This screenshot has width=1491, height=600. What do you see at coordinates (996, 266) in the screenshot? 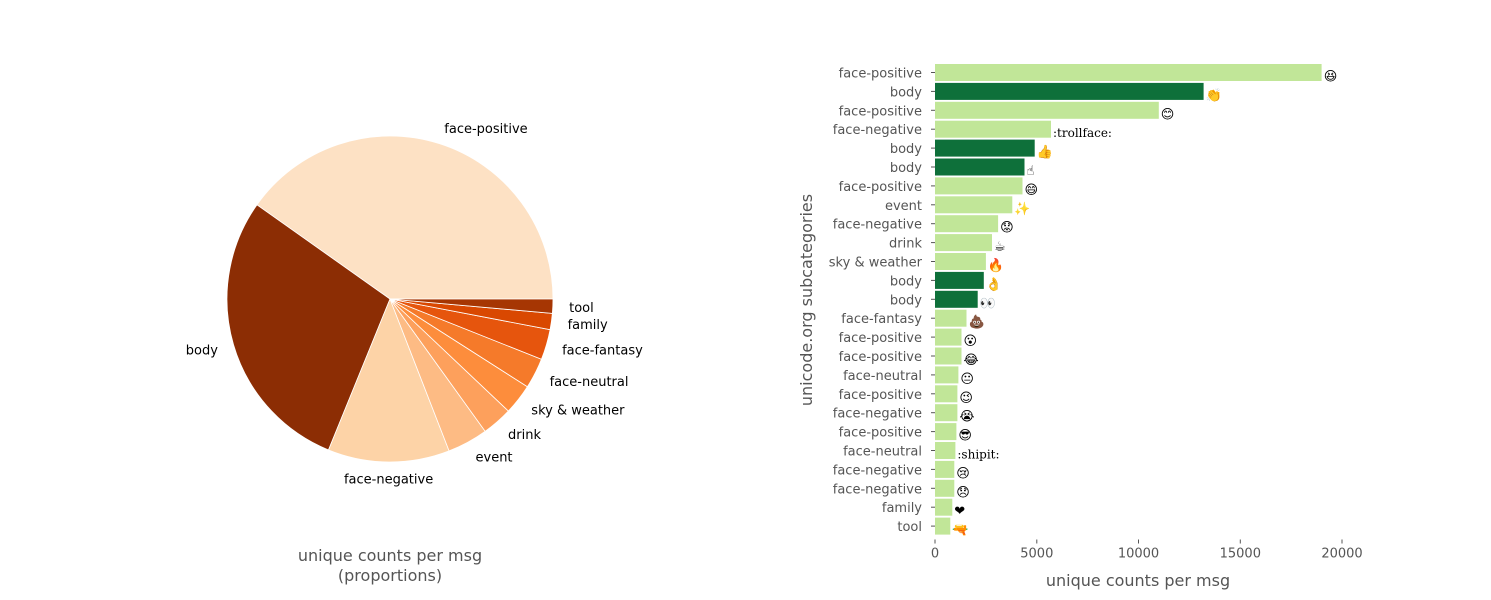
I see `bar-emoji-label: 🔥` at bounding box center [996, 266].